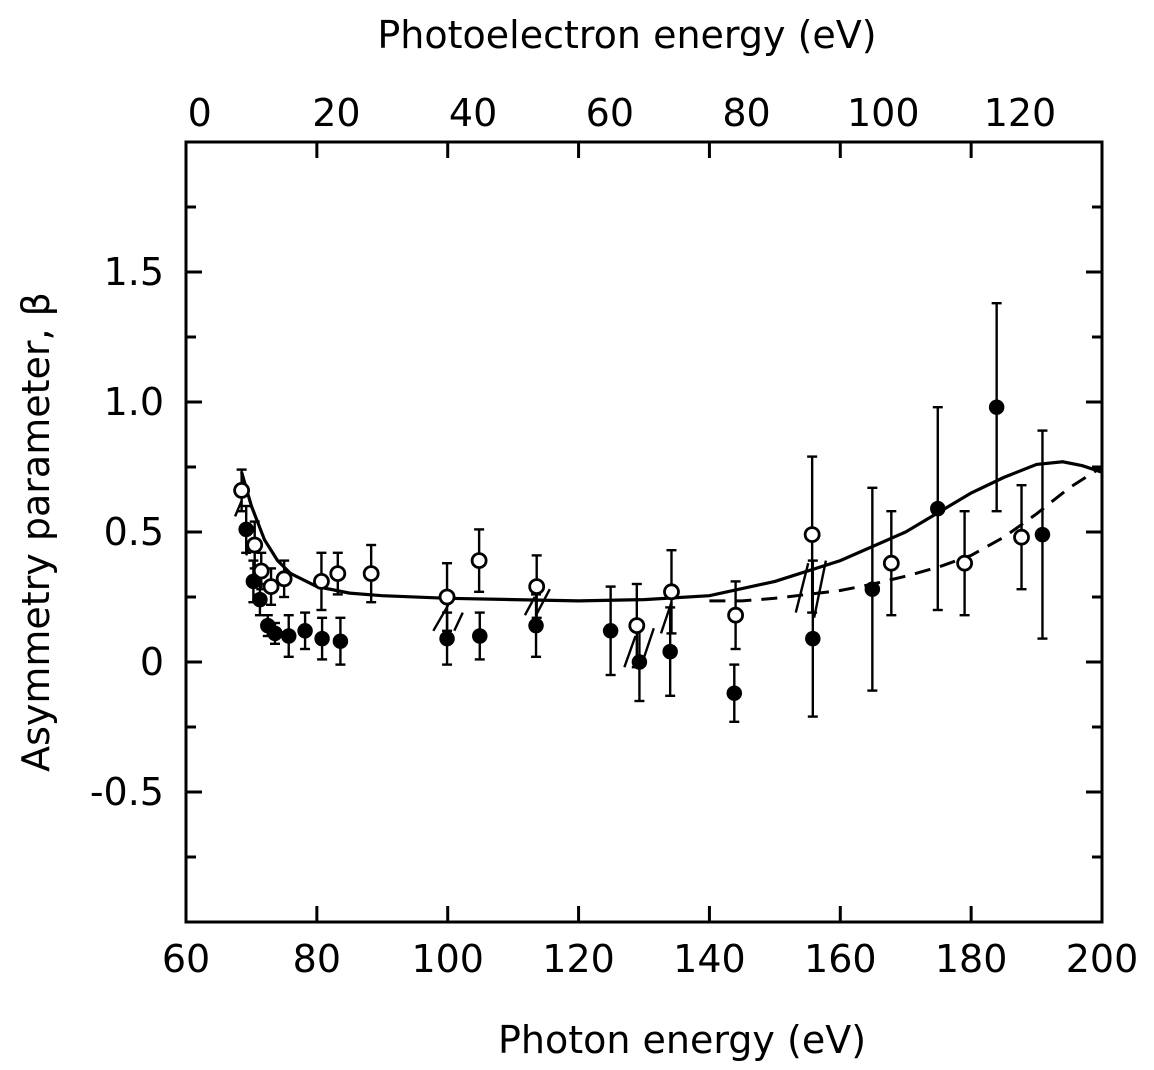  I want to click on y-axis-title: Asymmetry parameter, β, so click(36, 532).